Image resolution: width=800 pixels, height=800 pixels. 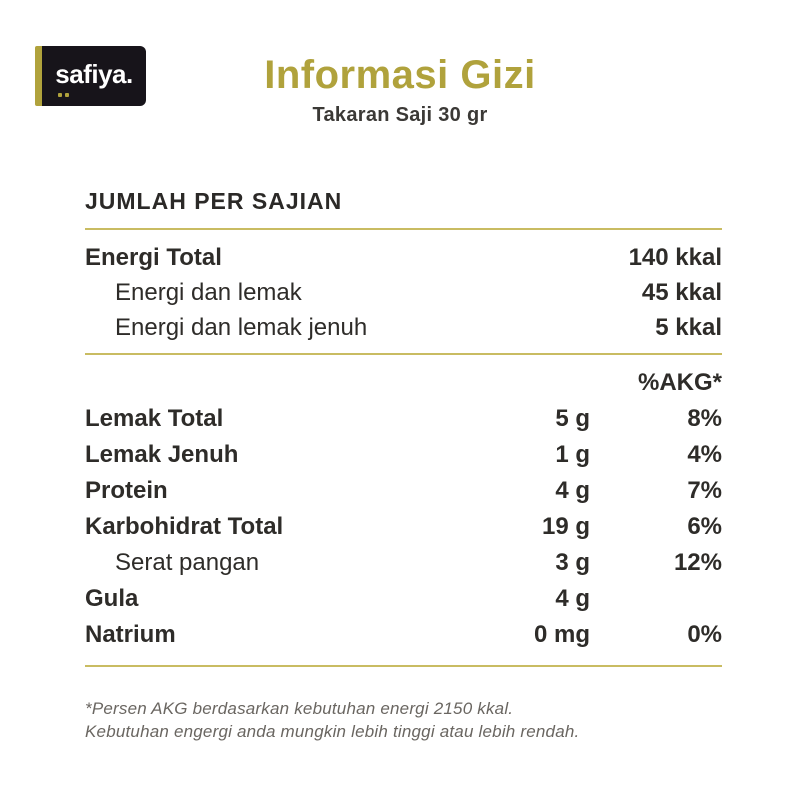 What do you see at coordinates (400, 75) in the screenshot?
I see `page-title: Informasi Gizi` at bounding box center [400, 75].